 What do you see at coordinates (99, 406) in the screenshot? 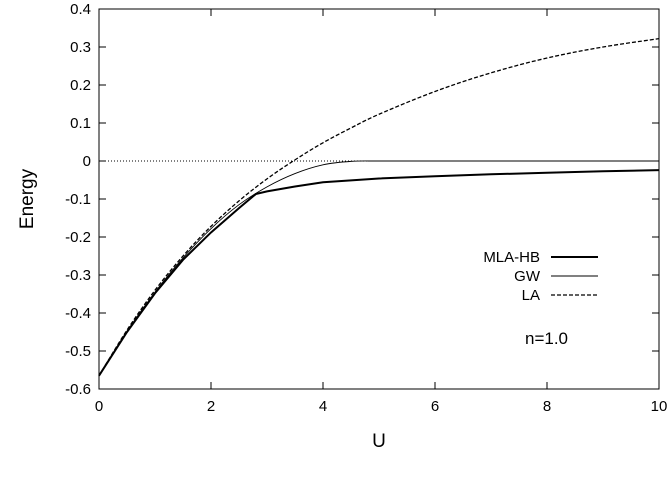
I see `x-tick-label: 0` at bounding box center [99, 406].